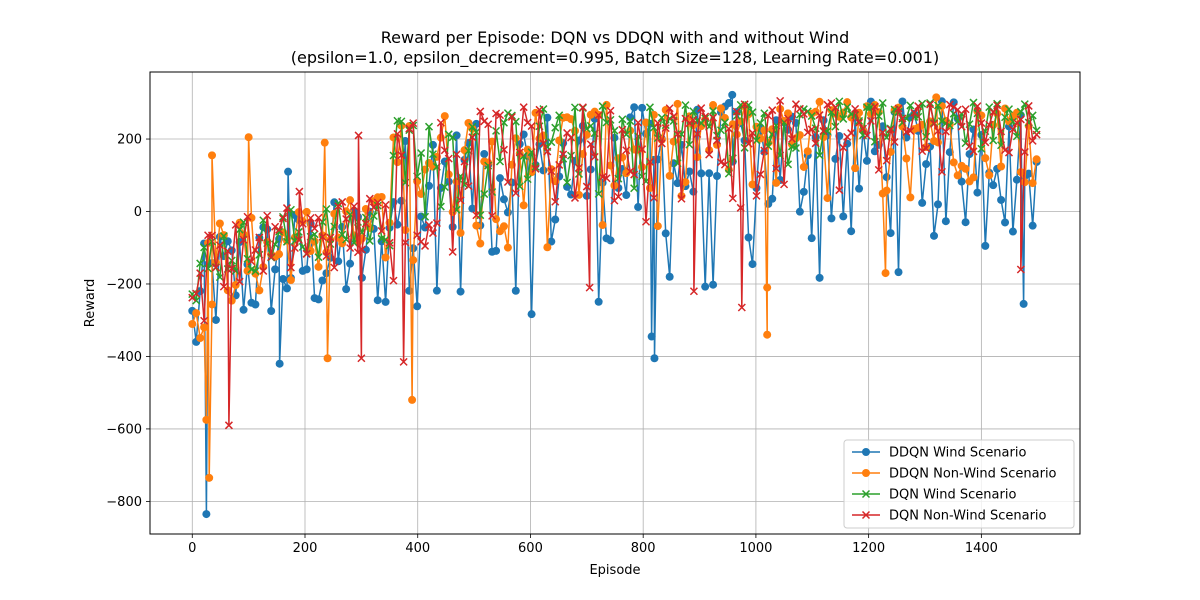  I want to click on legend-marker, so click(866, 452).